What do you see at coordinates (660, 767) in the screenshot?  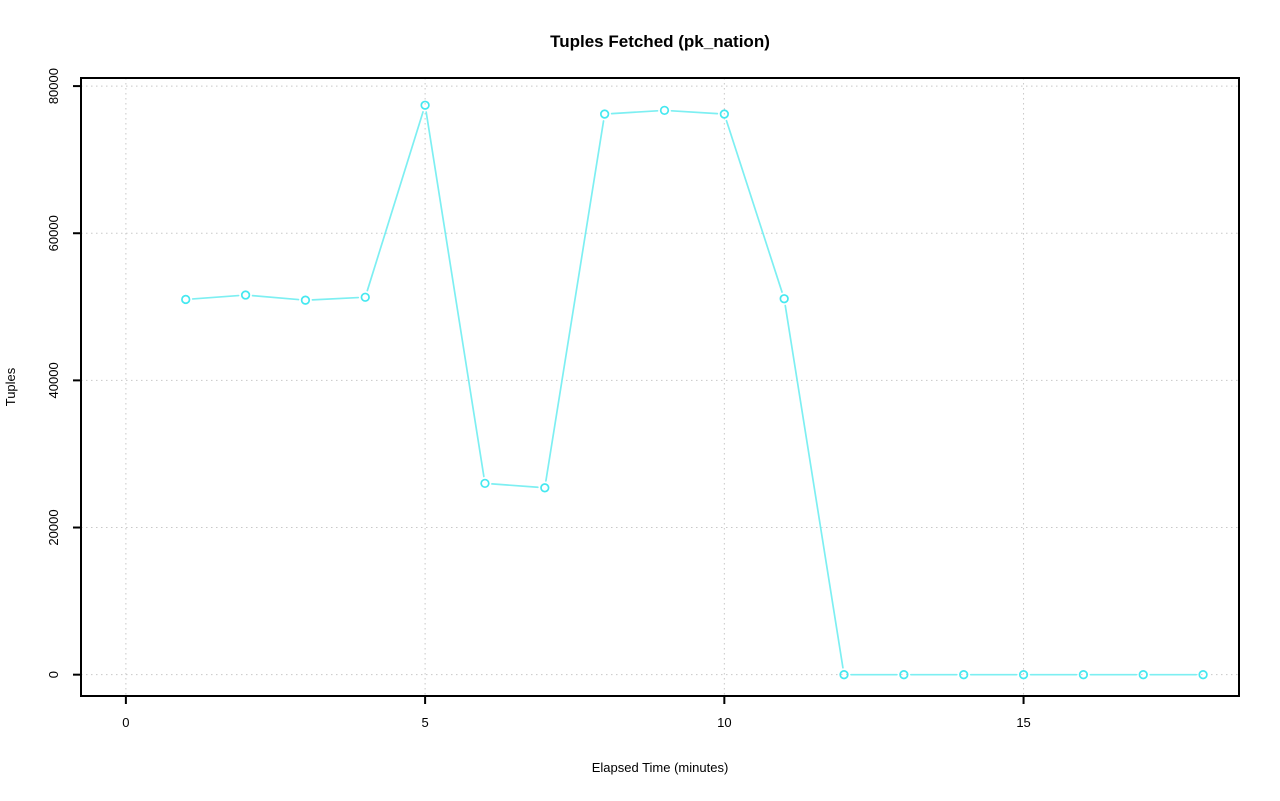 I see `x-axis-label: Elapsed Time (minutes)` at bounding box center [660, 767].